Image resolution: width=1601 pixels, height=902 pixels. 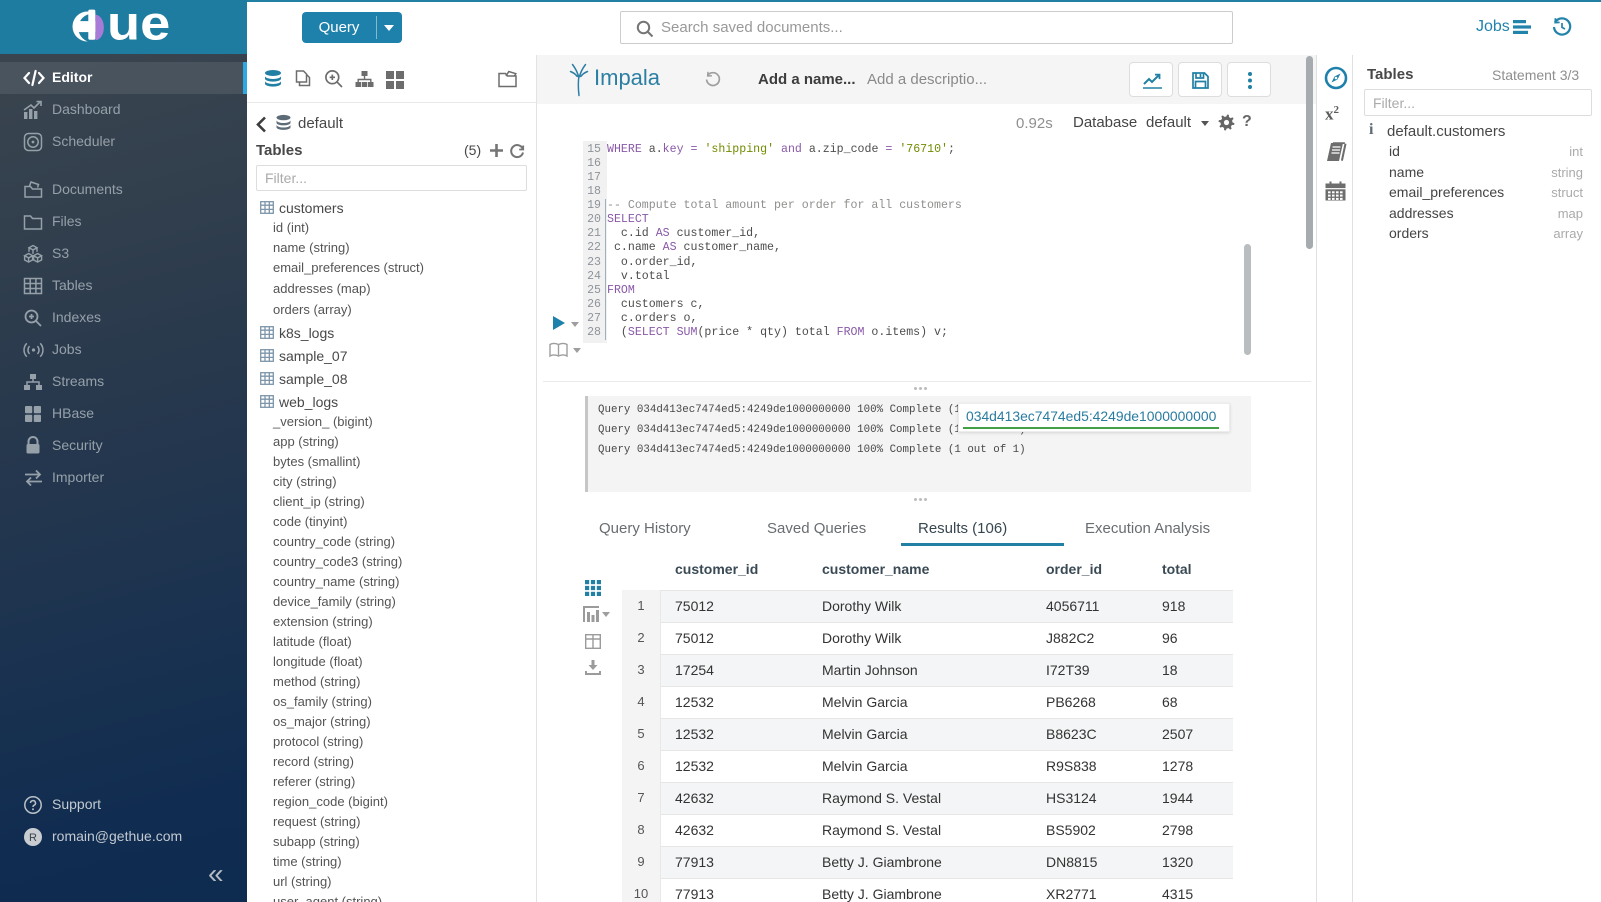 I want to click on svg-text: ue, so click(x=138, y=29).